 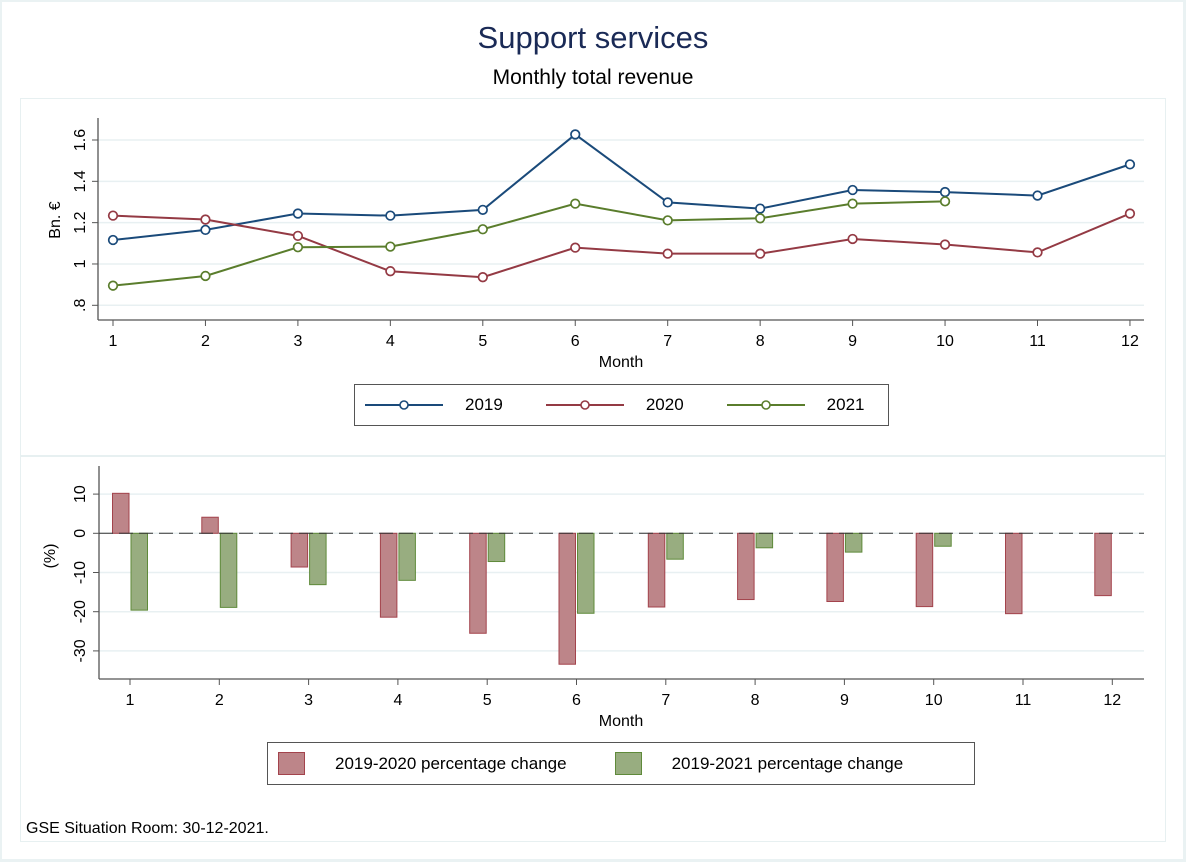 I want to click on y-tick-label: .8, so click(x=80, y=305).